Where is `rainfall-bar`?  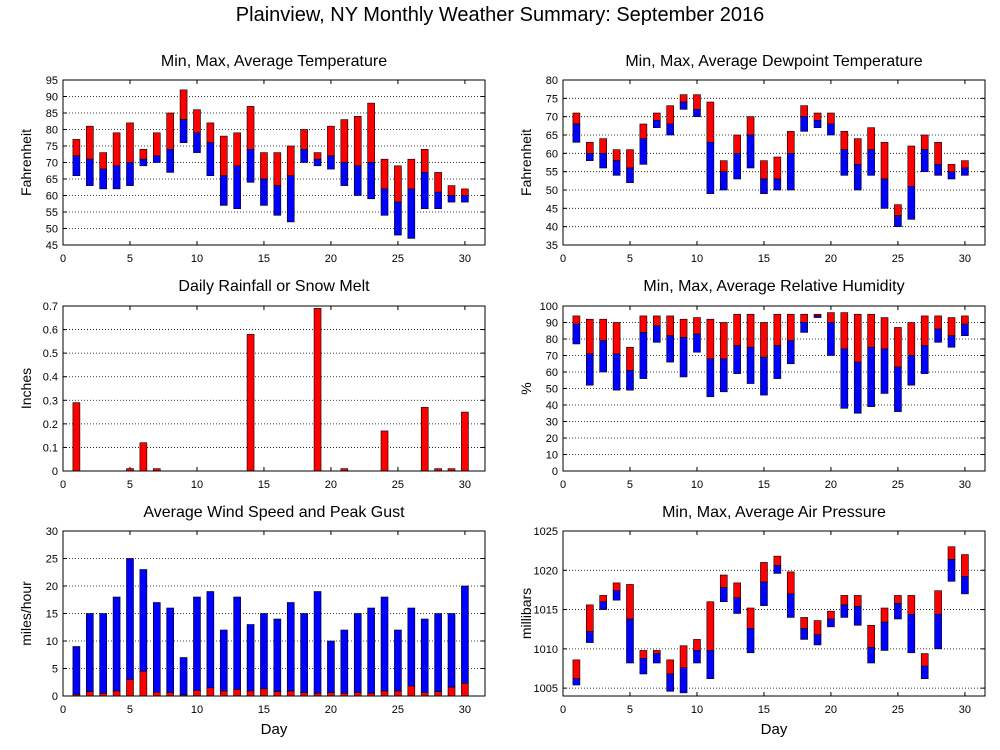 rainfall-bar is located at coordinates (143, 457).